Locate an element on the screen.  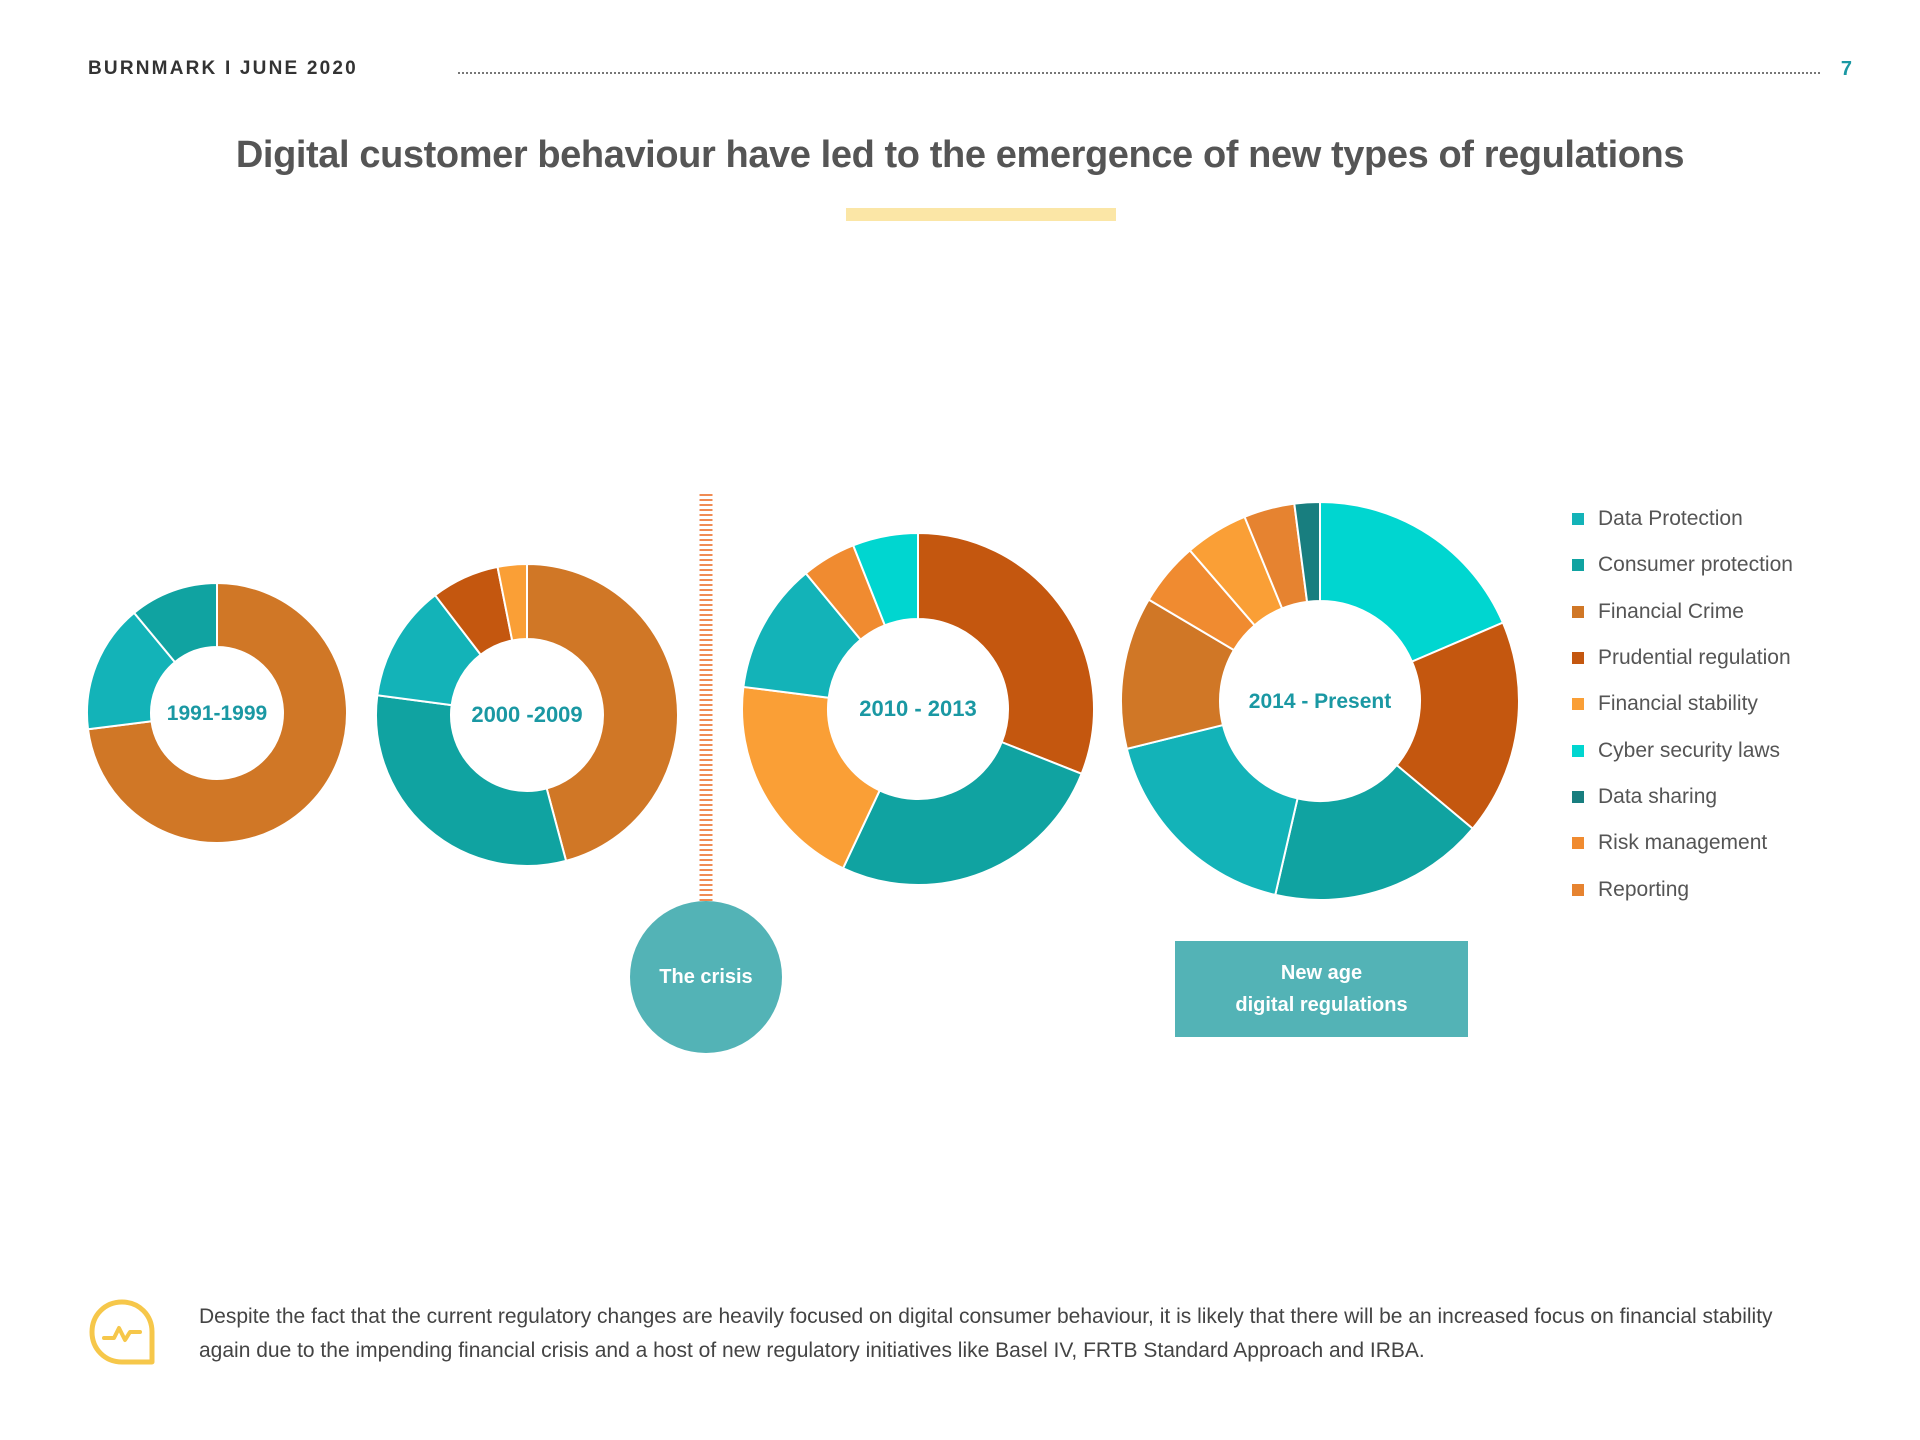
insight-bubble-icon is located at coordinates (122, 1332).